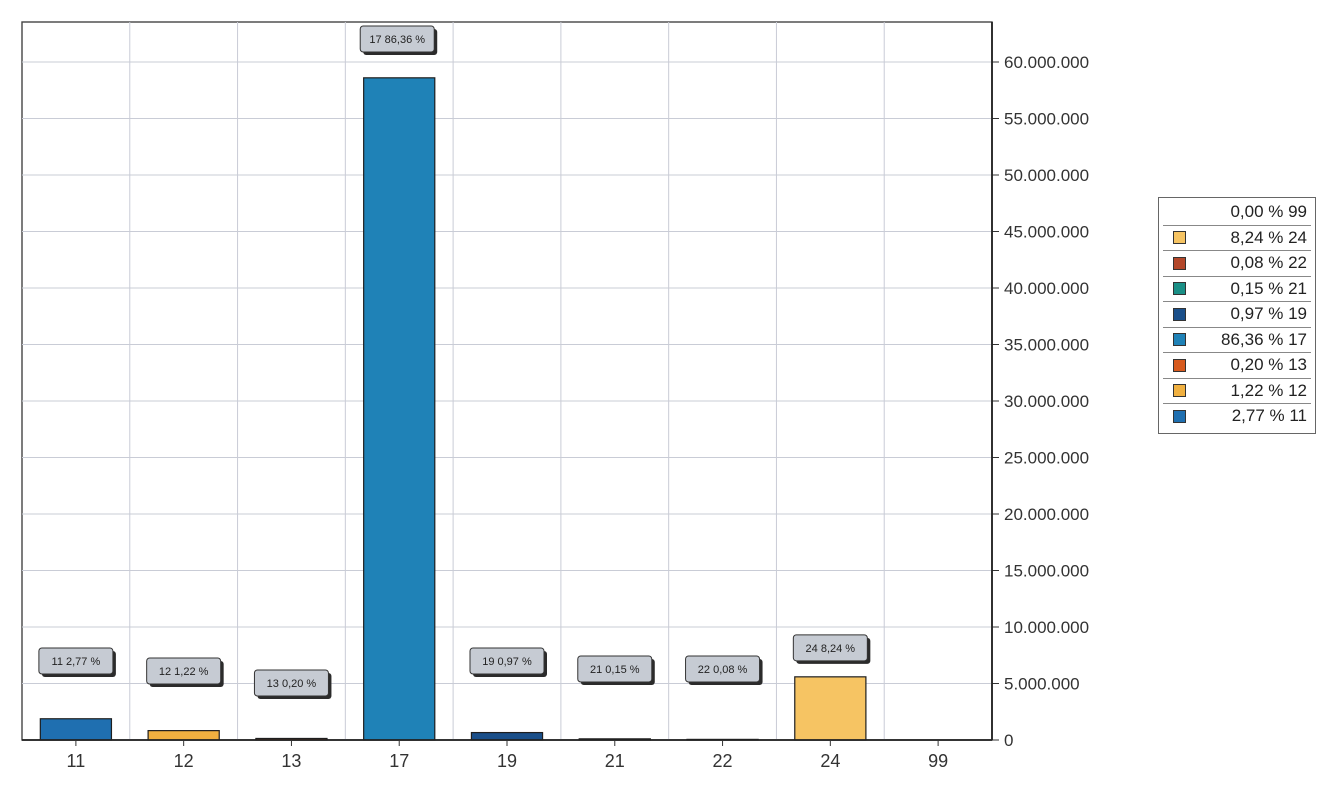 Image resolution: width=1328 pixels, height=799 pixels. I want to click on legend-label: 0,20 % 13, so click(1268, 365).